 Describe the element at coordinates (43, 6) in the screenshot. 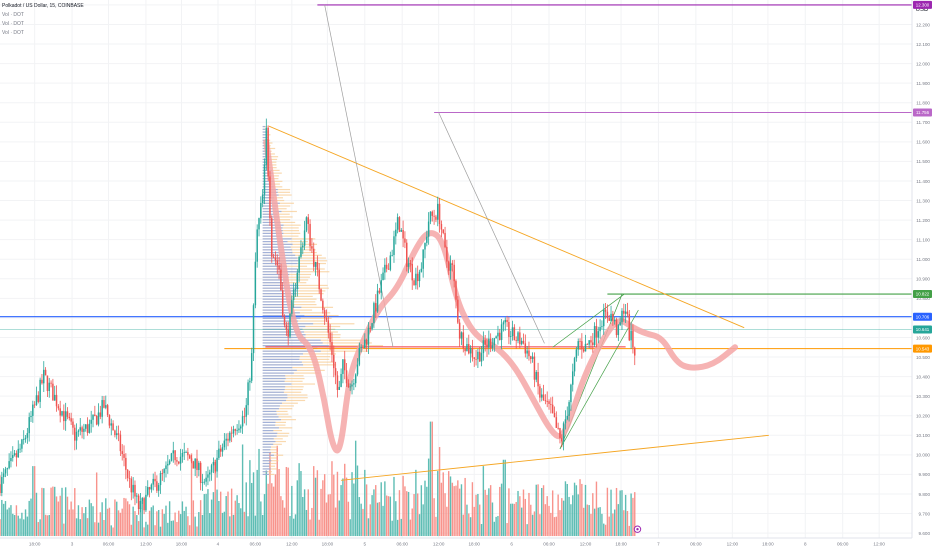

I see `symbol-title: Polkadot / US Dollar, 15, COINBASE` at that location.